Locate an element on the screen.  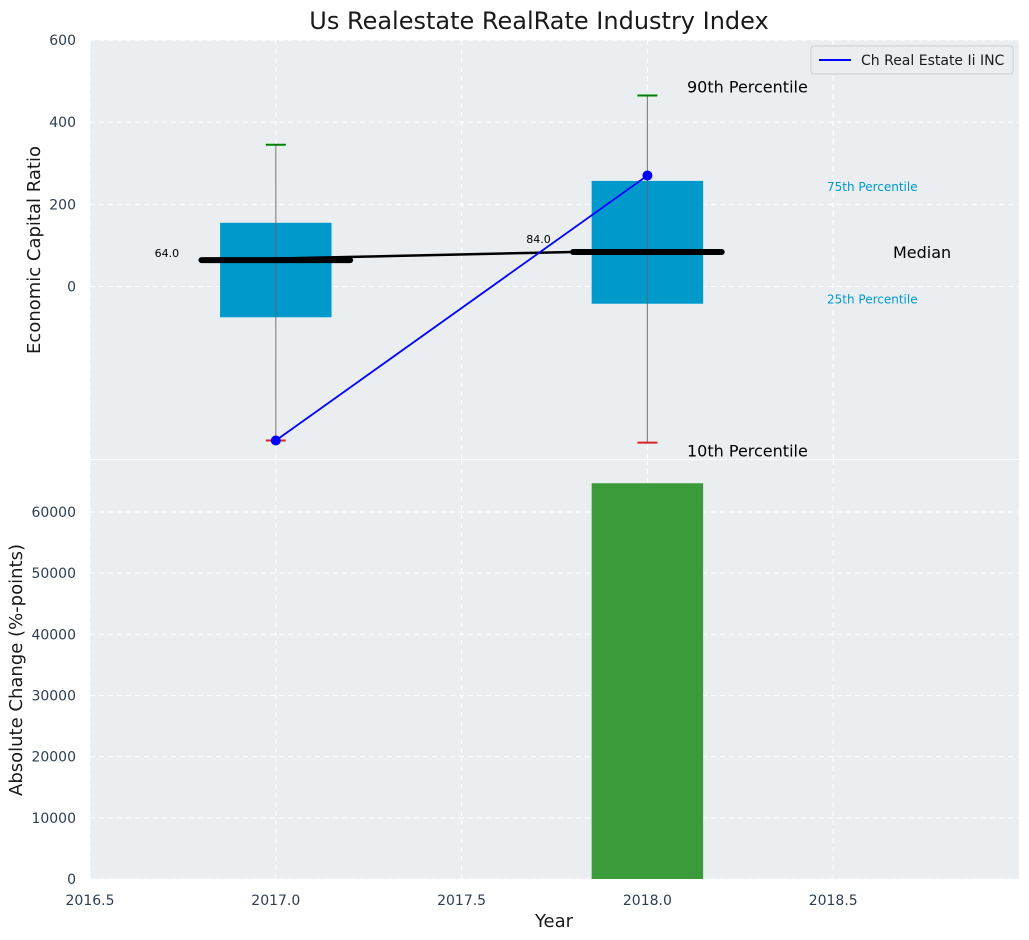
company-line is located at coordinates (461, 308).